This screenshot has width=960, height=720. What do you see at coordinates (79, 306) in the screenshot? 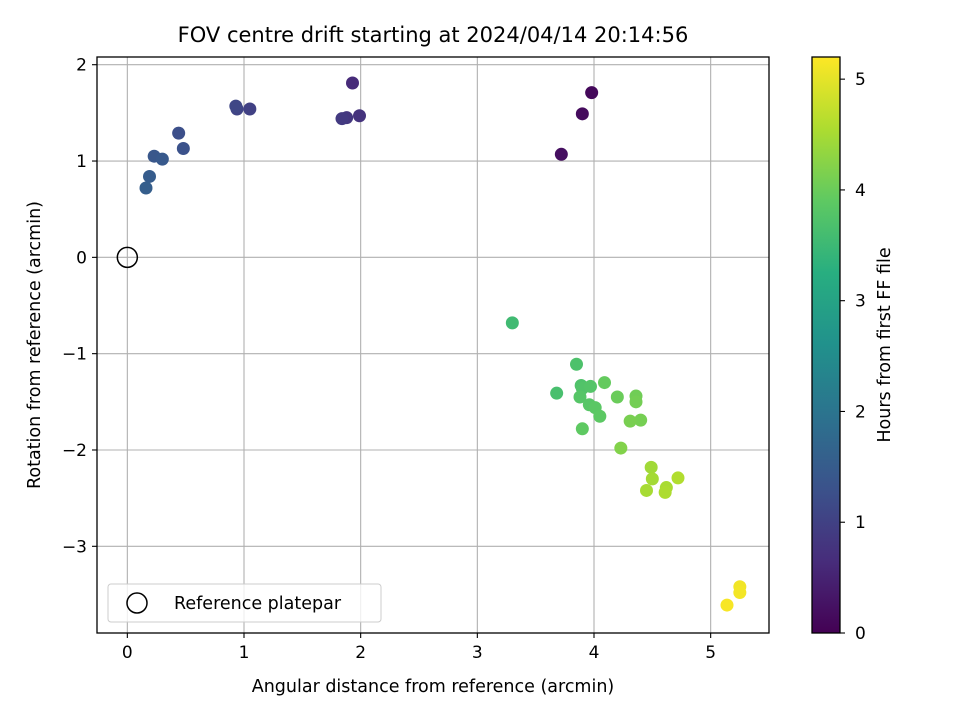
I see `y-axis-ticks: 2 1 0 −1 −2 −3` at bounding box center [79, 306].